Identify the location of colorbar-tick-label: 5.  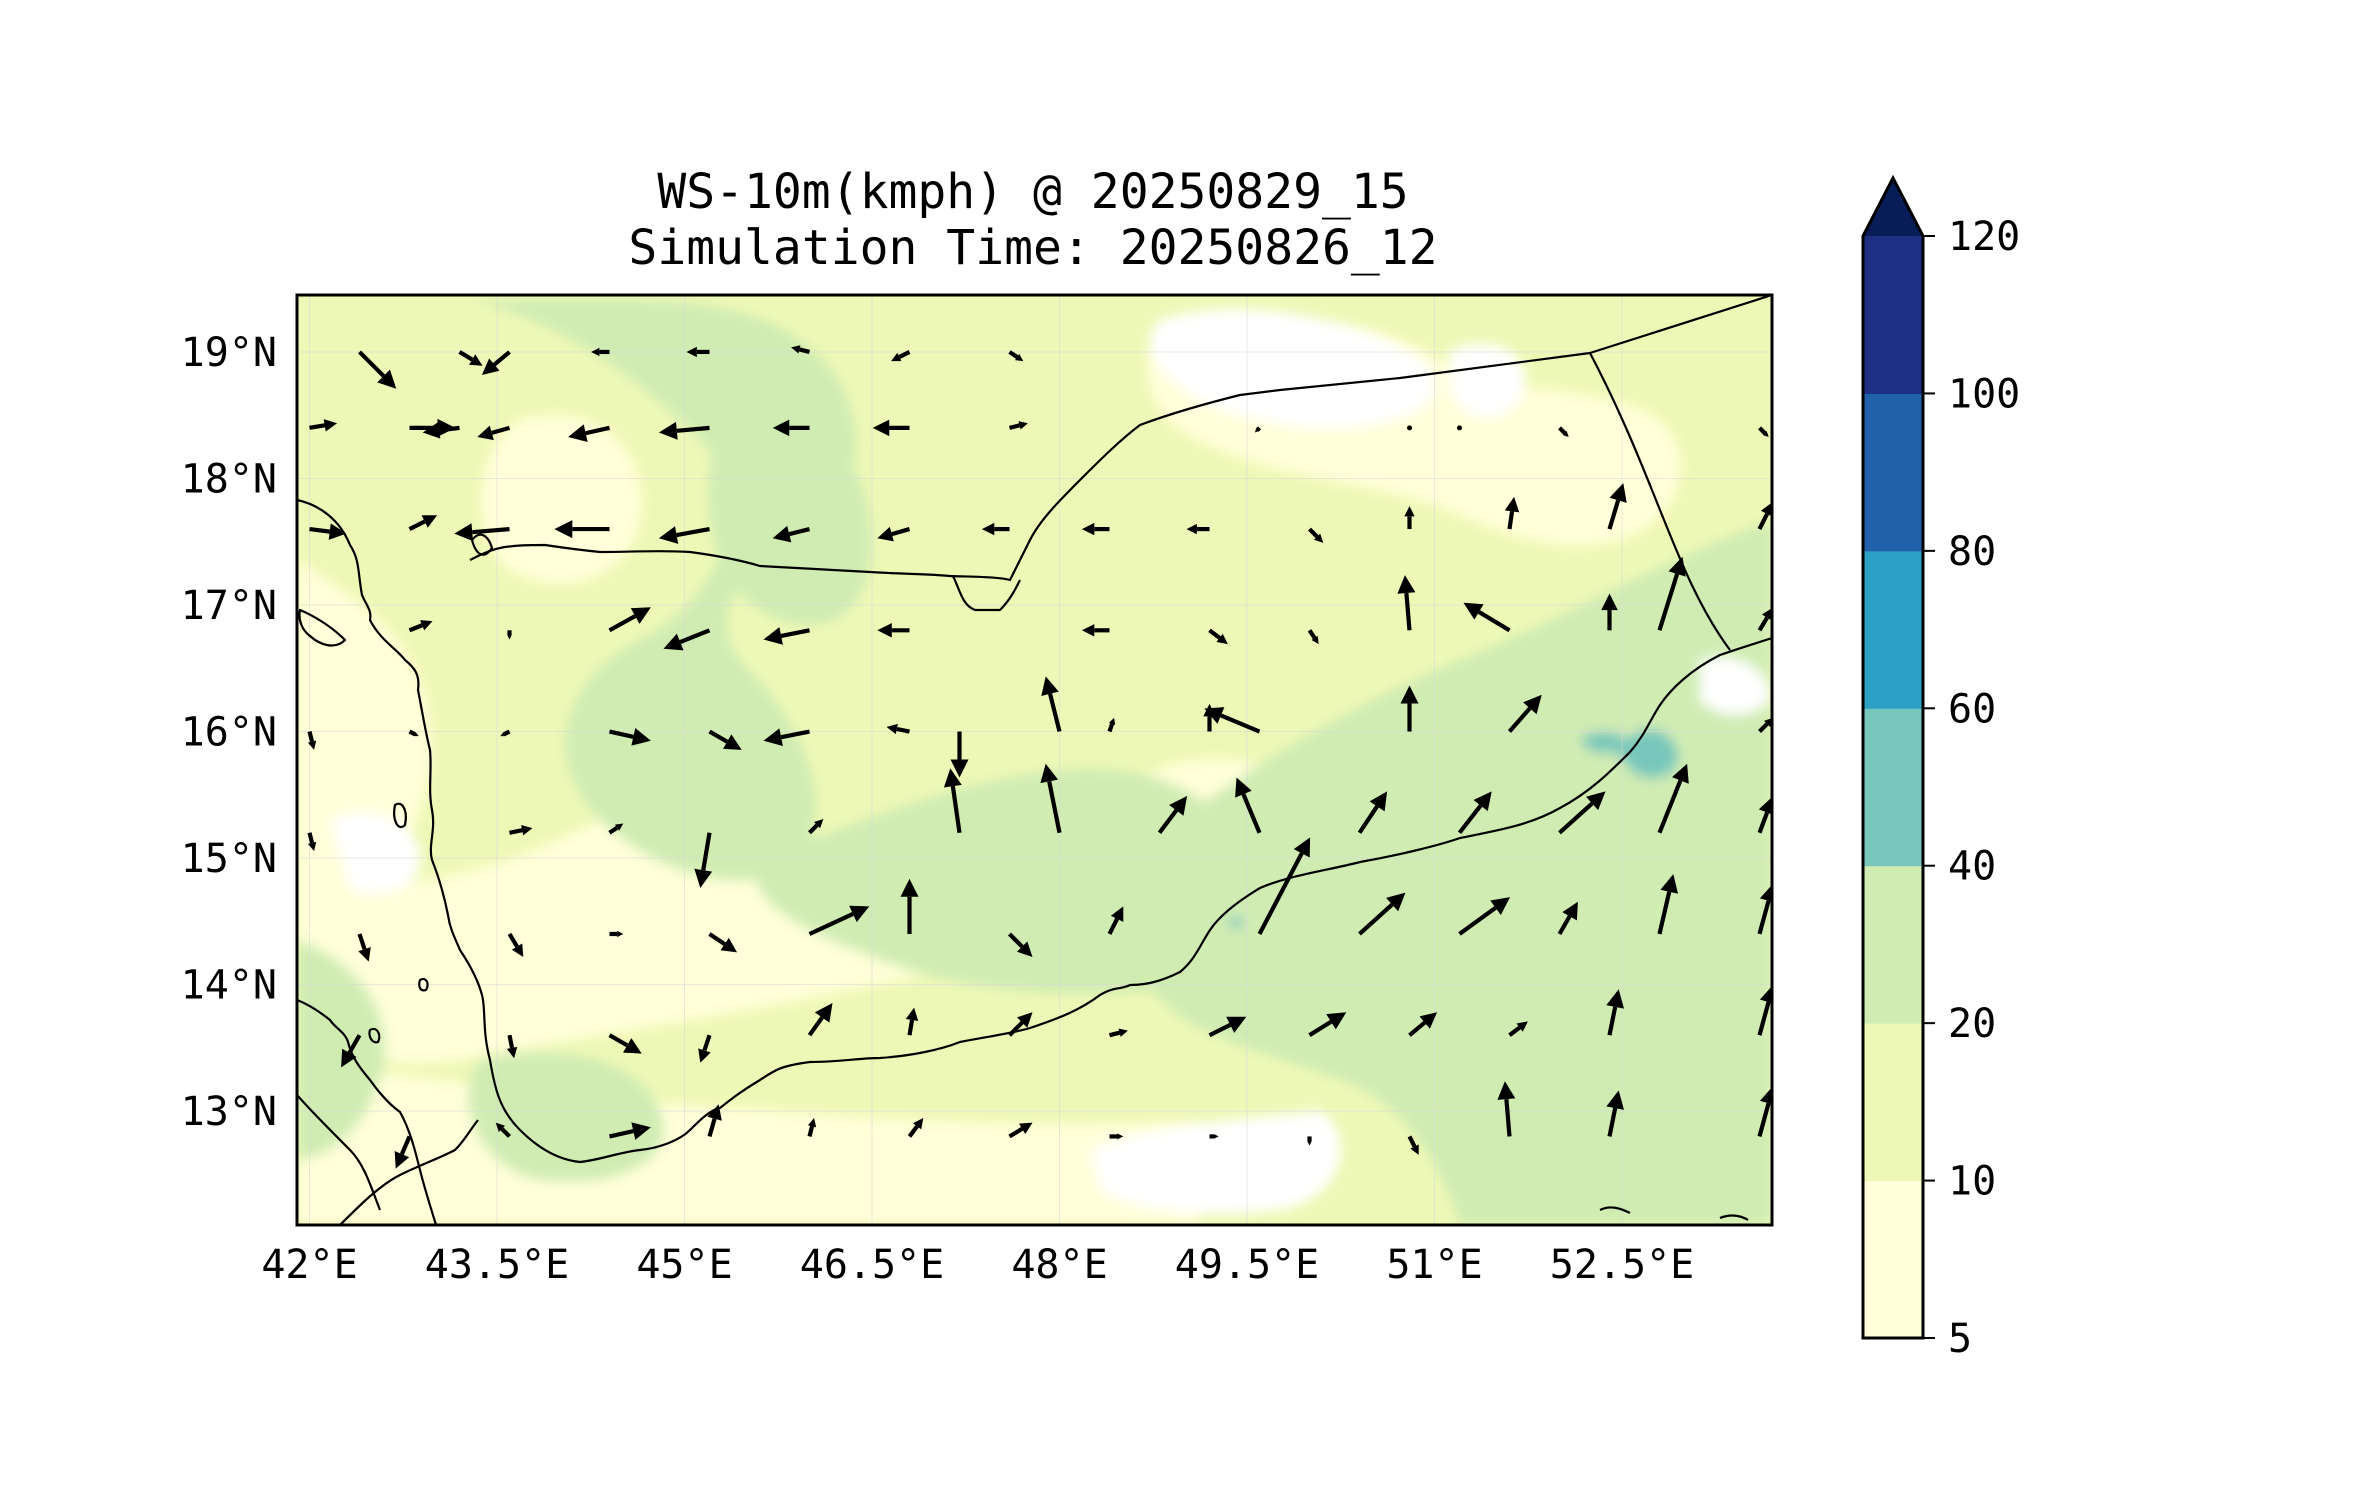
(1960, 1339).